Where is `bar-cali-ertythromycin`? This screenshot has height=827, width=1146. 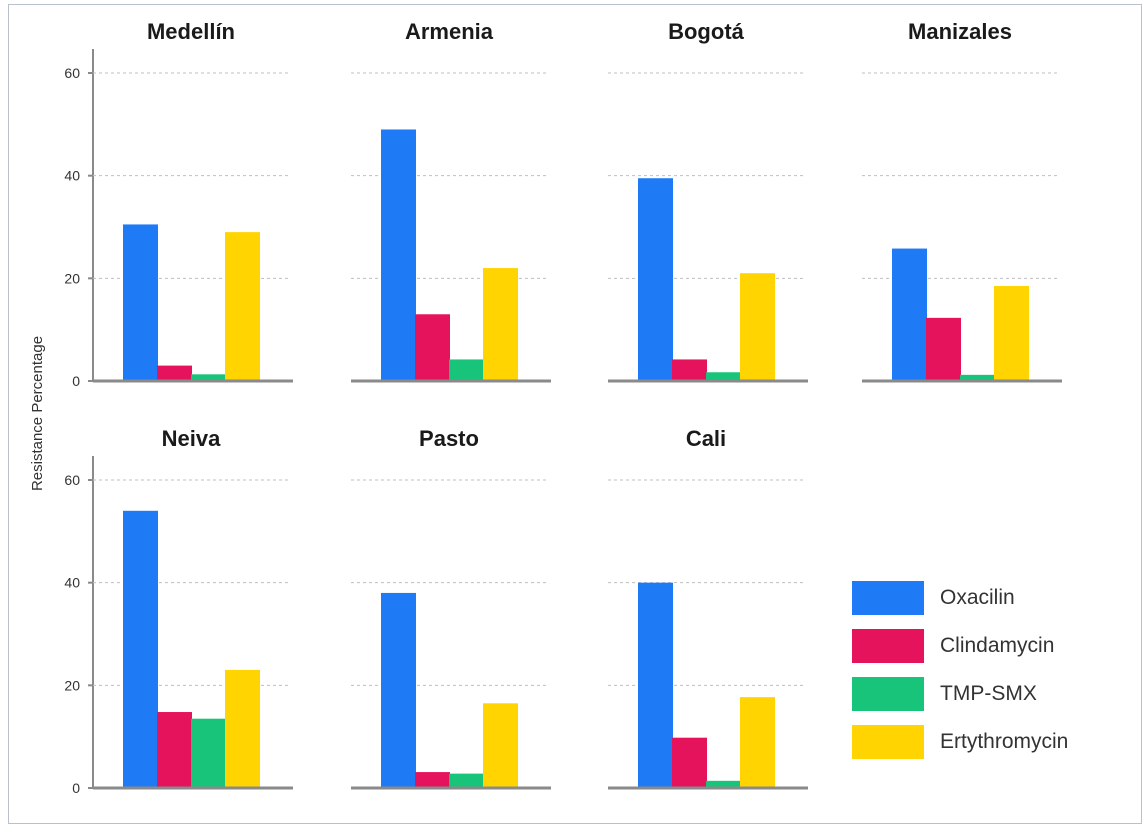 bar-cali-ertythromycin is located at coordinates (757, 742).